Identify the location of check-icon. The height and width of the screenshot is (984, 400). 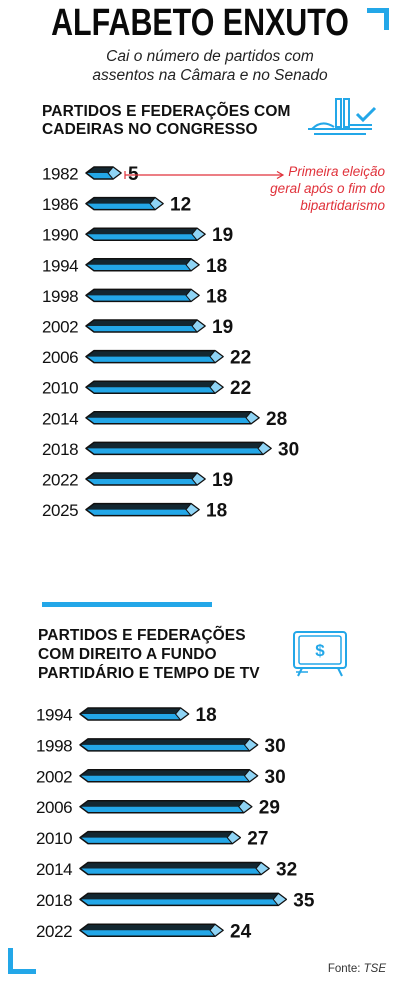
(366, 114).